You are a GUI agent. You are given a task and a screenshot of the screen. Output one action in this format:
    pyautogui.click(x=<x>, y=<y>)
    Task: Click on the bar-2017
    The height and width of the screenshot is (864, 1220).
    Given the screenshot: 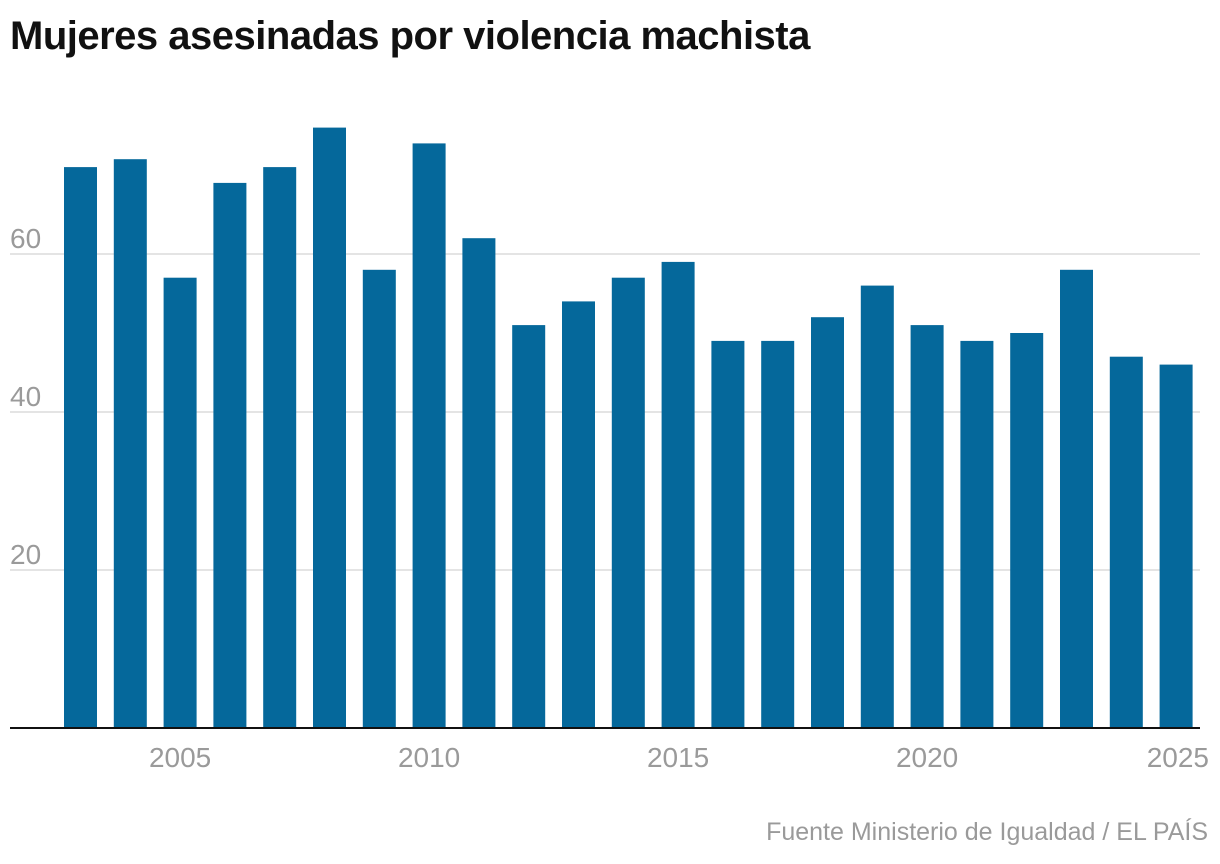 What is the action you would take?
    pyautogui.click(x=778, y=534)
    